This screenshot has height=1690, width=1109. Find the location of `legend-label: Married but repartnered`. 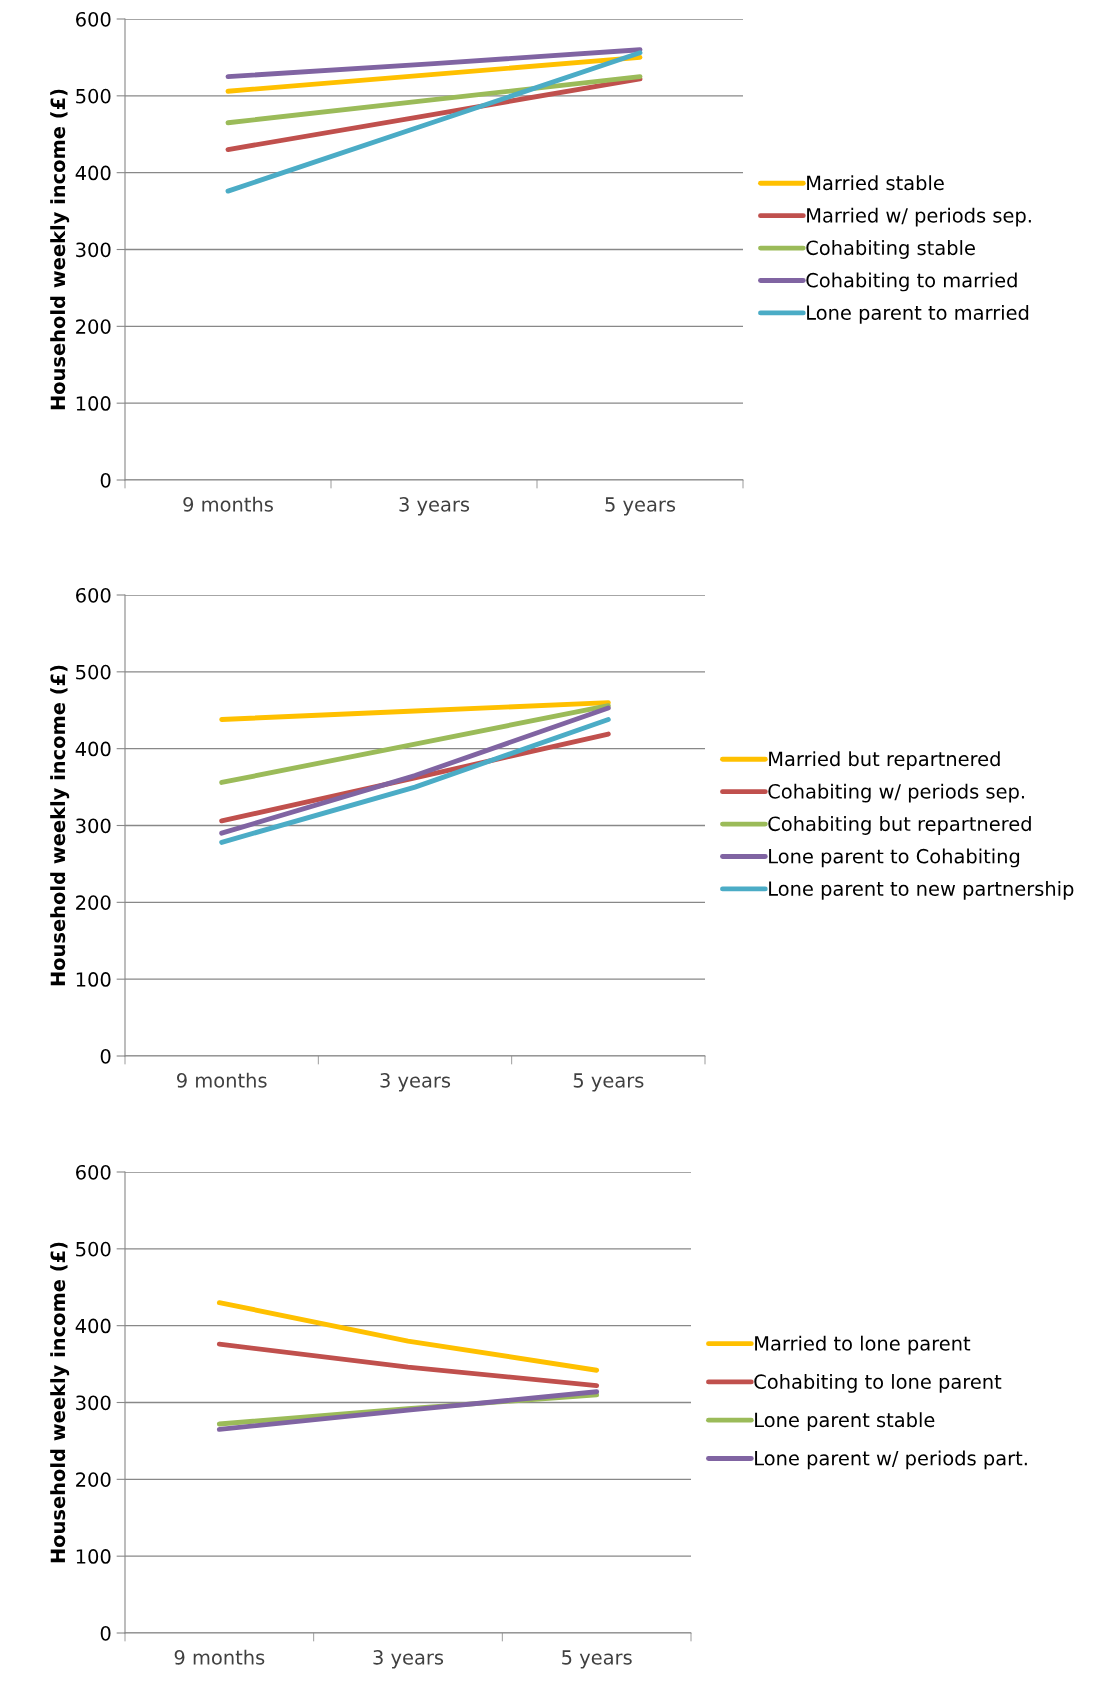

legend-label: Married but repartnered is located at coordinates (884, 761).